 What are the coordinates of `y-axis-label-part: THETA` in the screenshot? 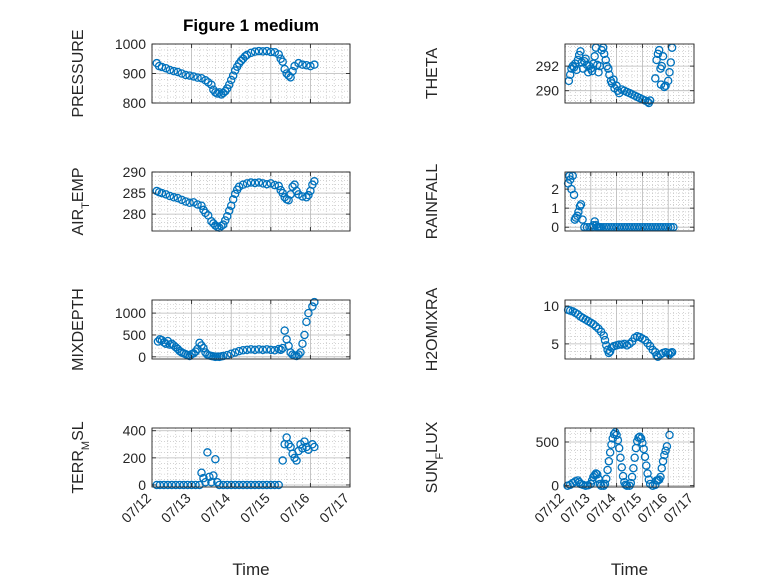 It's located at (432, 74).